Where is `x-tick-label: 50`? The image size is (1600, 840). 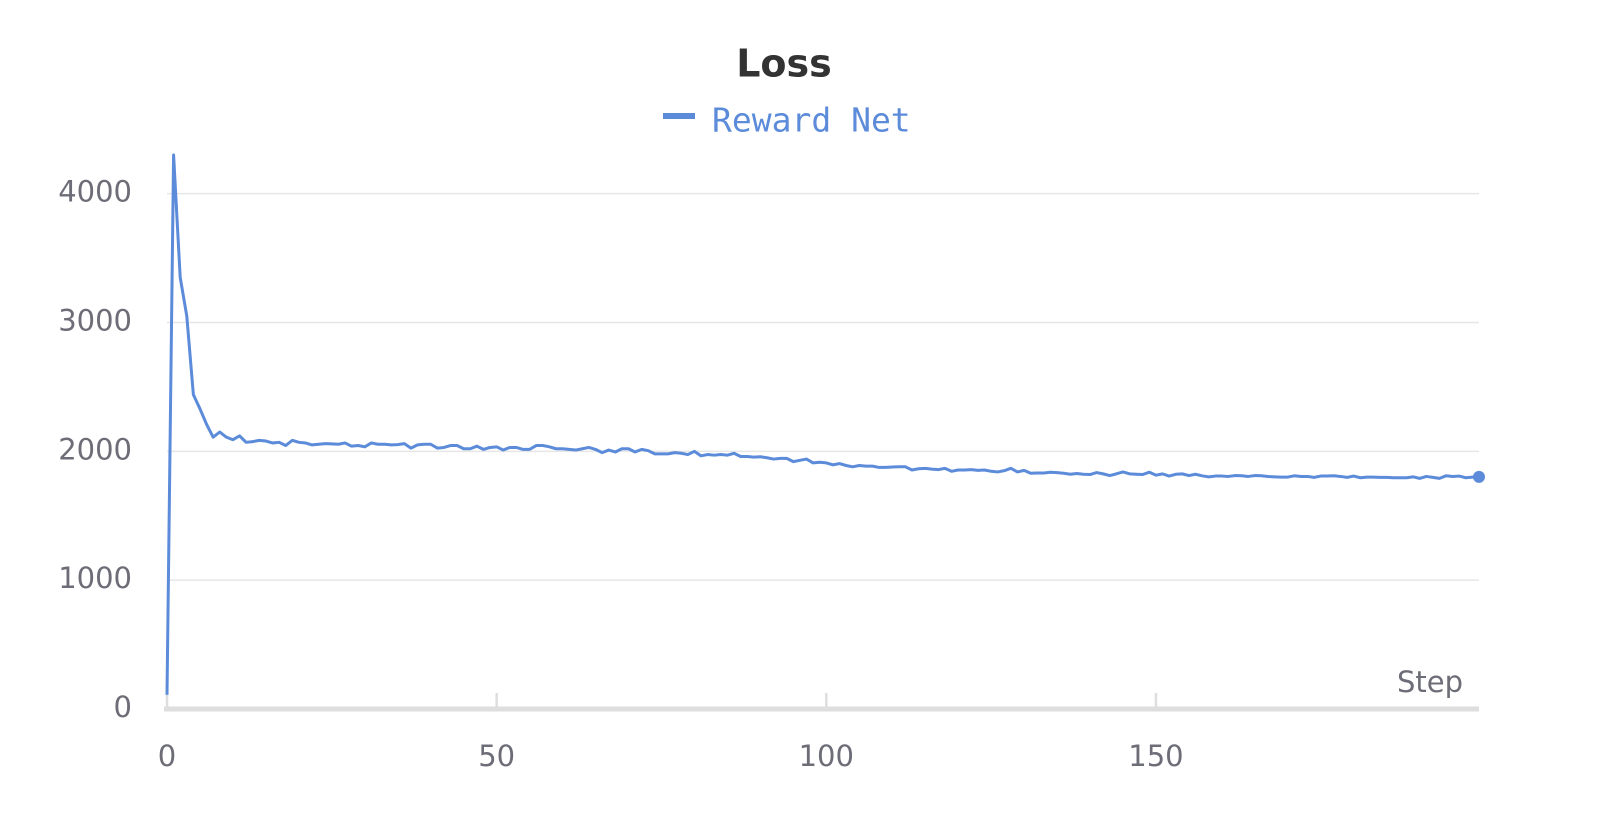
x-tick-label: 50 is located at coordinates (496, 756).